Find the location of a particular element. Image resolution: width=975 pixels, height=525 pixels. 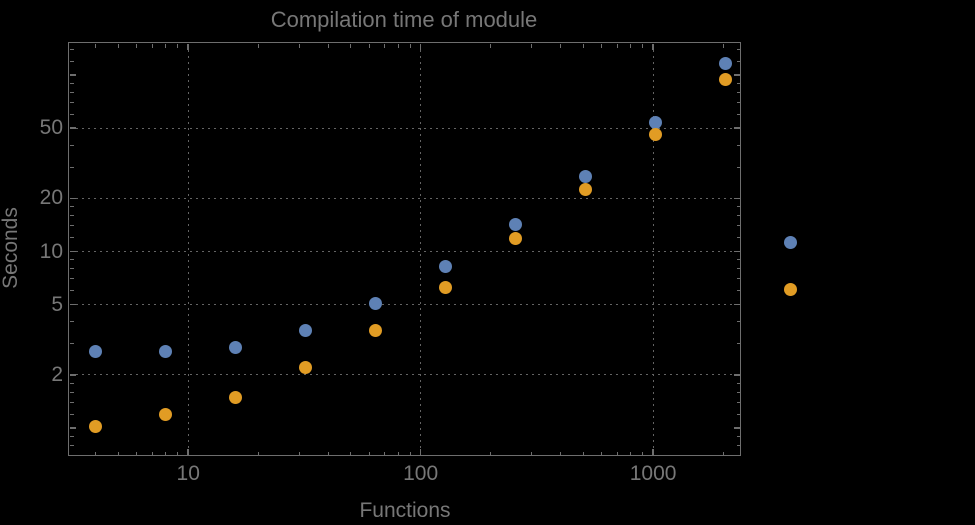

x-tick-label: 100 is located at coordinates (421, 473).